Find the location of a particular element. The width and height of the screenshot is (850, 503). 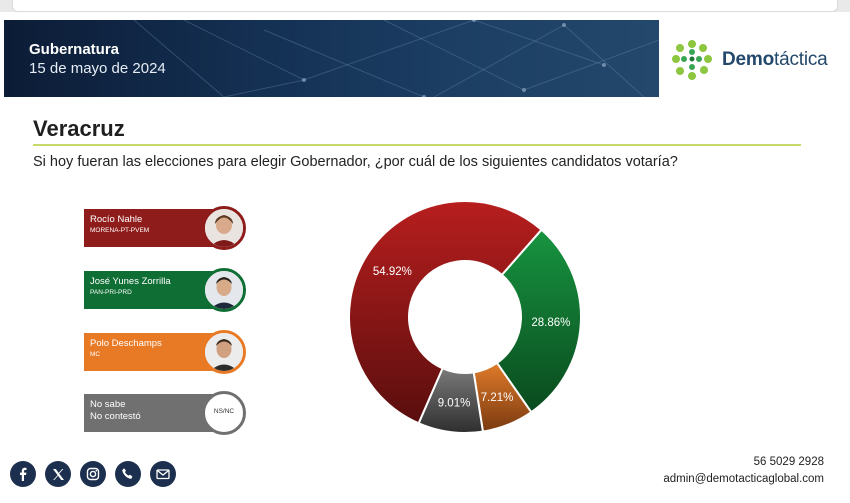

legend-item-yunes: José Yunes Zorrilla PAN-PRI-PRD is located at coordinates (165, 290).